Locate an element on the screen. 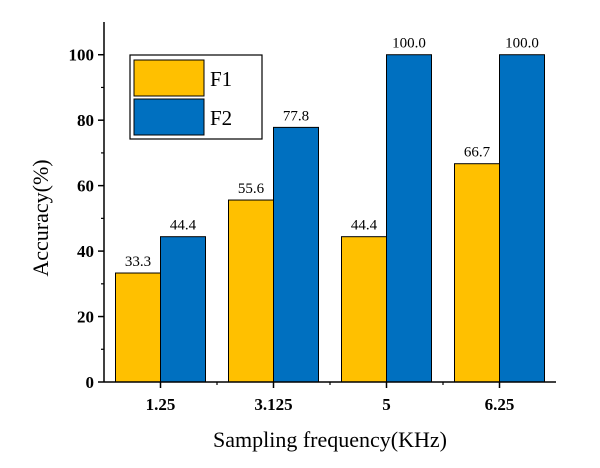 Image resolution: width=600 pixels, height=468 pixels. data-label-f1-1_25: 33.3 is located at coordinates (138, 262).